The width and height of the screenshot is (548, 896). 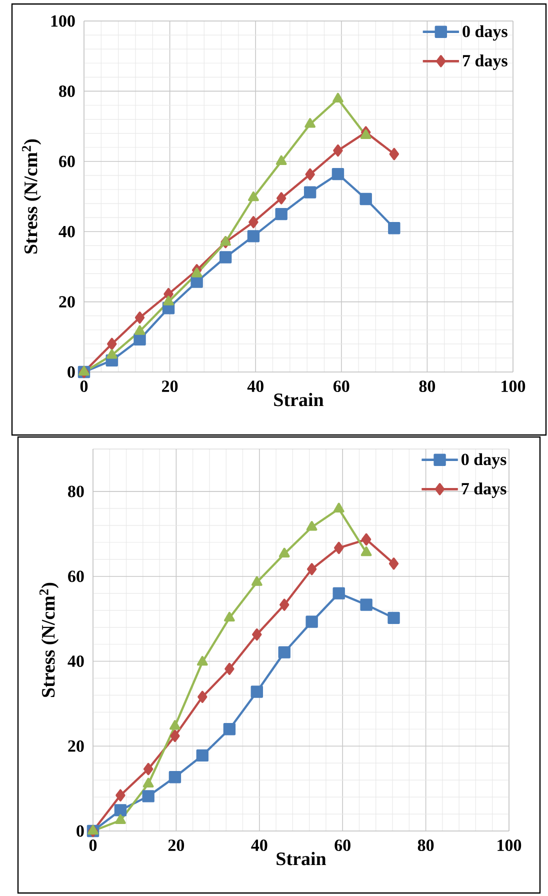 What do you see at coordinates (63, 21) in the screenshot?
I see `y-tick-label: 100` at bounding box center [63, 21].